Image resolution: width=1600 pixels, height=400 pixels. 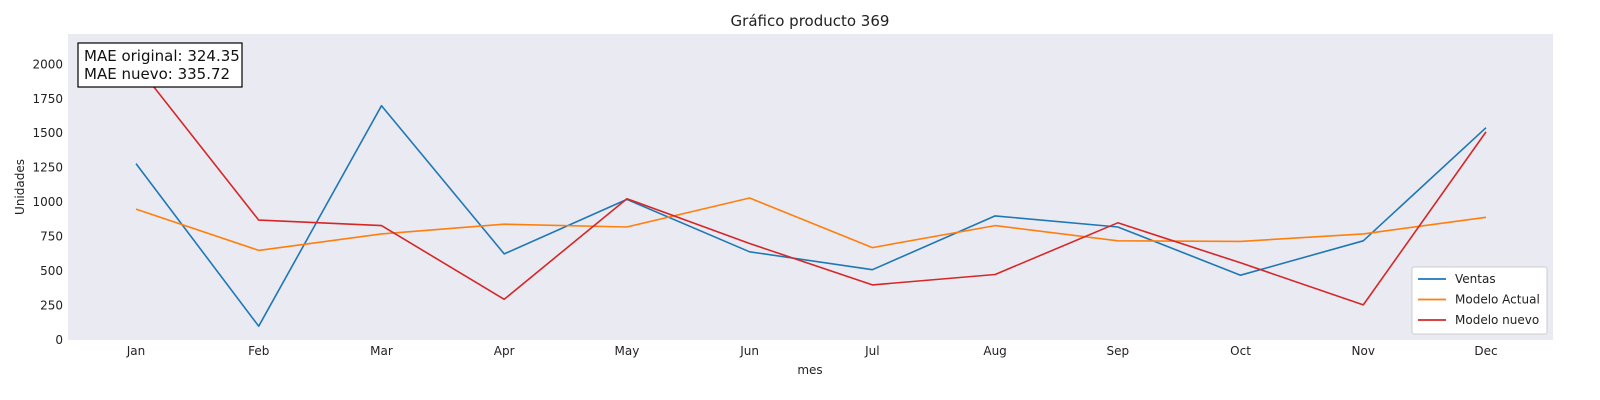 I want to click on mae-annotation: MAE original: 324.35 MAE nuevo: 335.72, so click(x=160, y=65).